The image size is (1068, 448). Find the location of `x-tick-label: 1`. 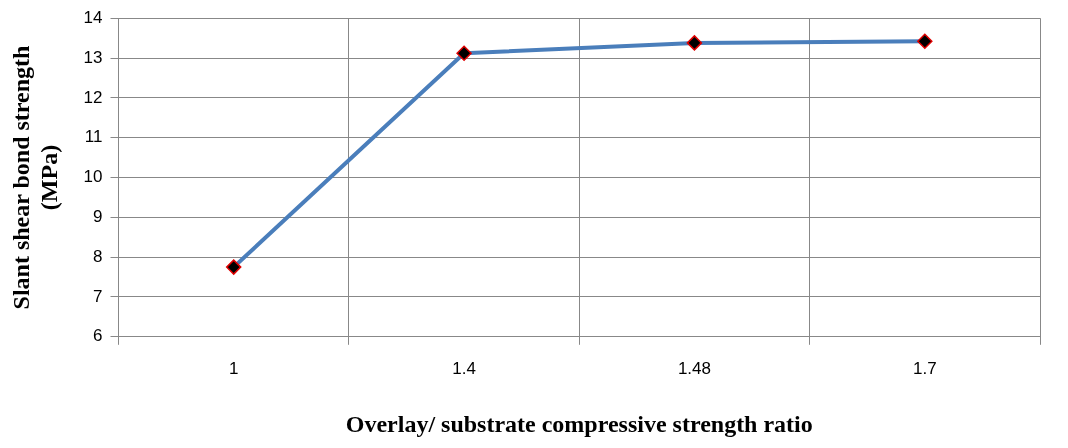

x-tick-label: 1 is located at coordinates (233, 368).